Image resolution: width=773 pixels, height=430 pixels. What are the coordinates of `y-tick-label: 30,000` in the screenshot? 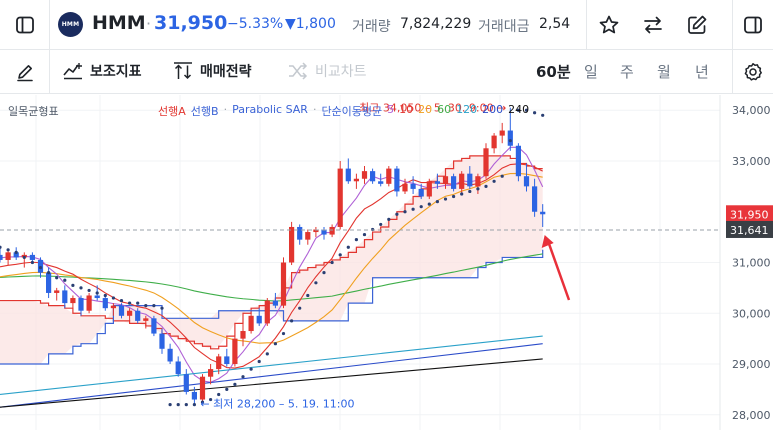 It's located at (751, 313).